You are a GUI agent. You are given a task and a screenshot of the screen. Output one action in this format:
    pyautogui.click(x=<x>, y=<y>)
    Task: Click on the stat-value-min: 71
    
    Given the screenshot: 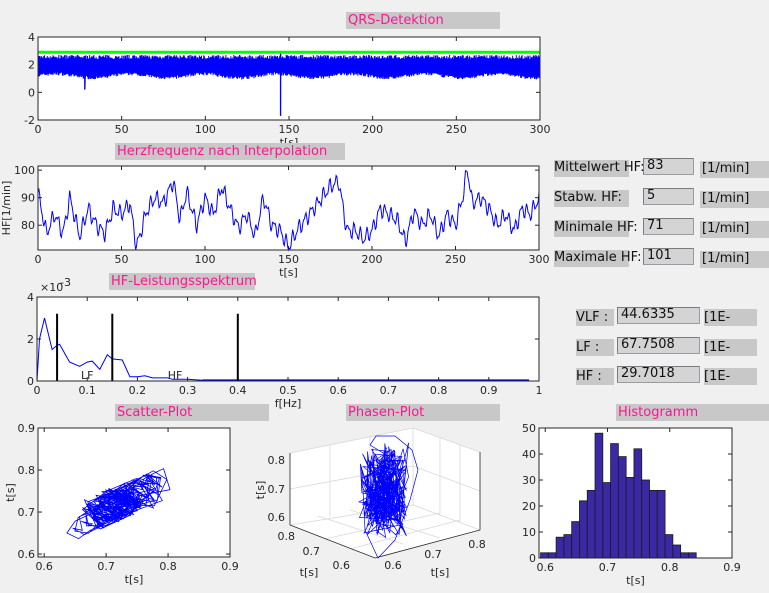 What is the action you would take?
    pyautogui.click(x=668, y=226)
    